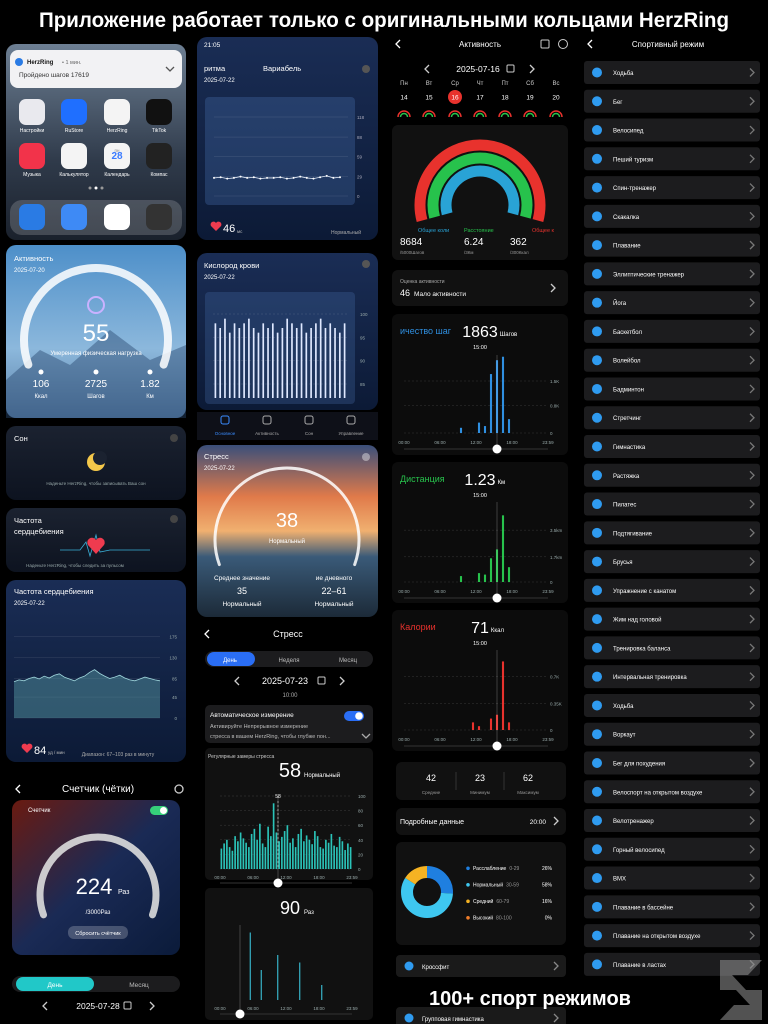 The height and width of the screenshot is (1024, 768). Describe the element at coordinates (290, 771) in the screenshot. I see `label: 58` at that location.